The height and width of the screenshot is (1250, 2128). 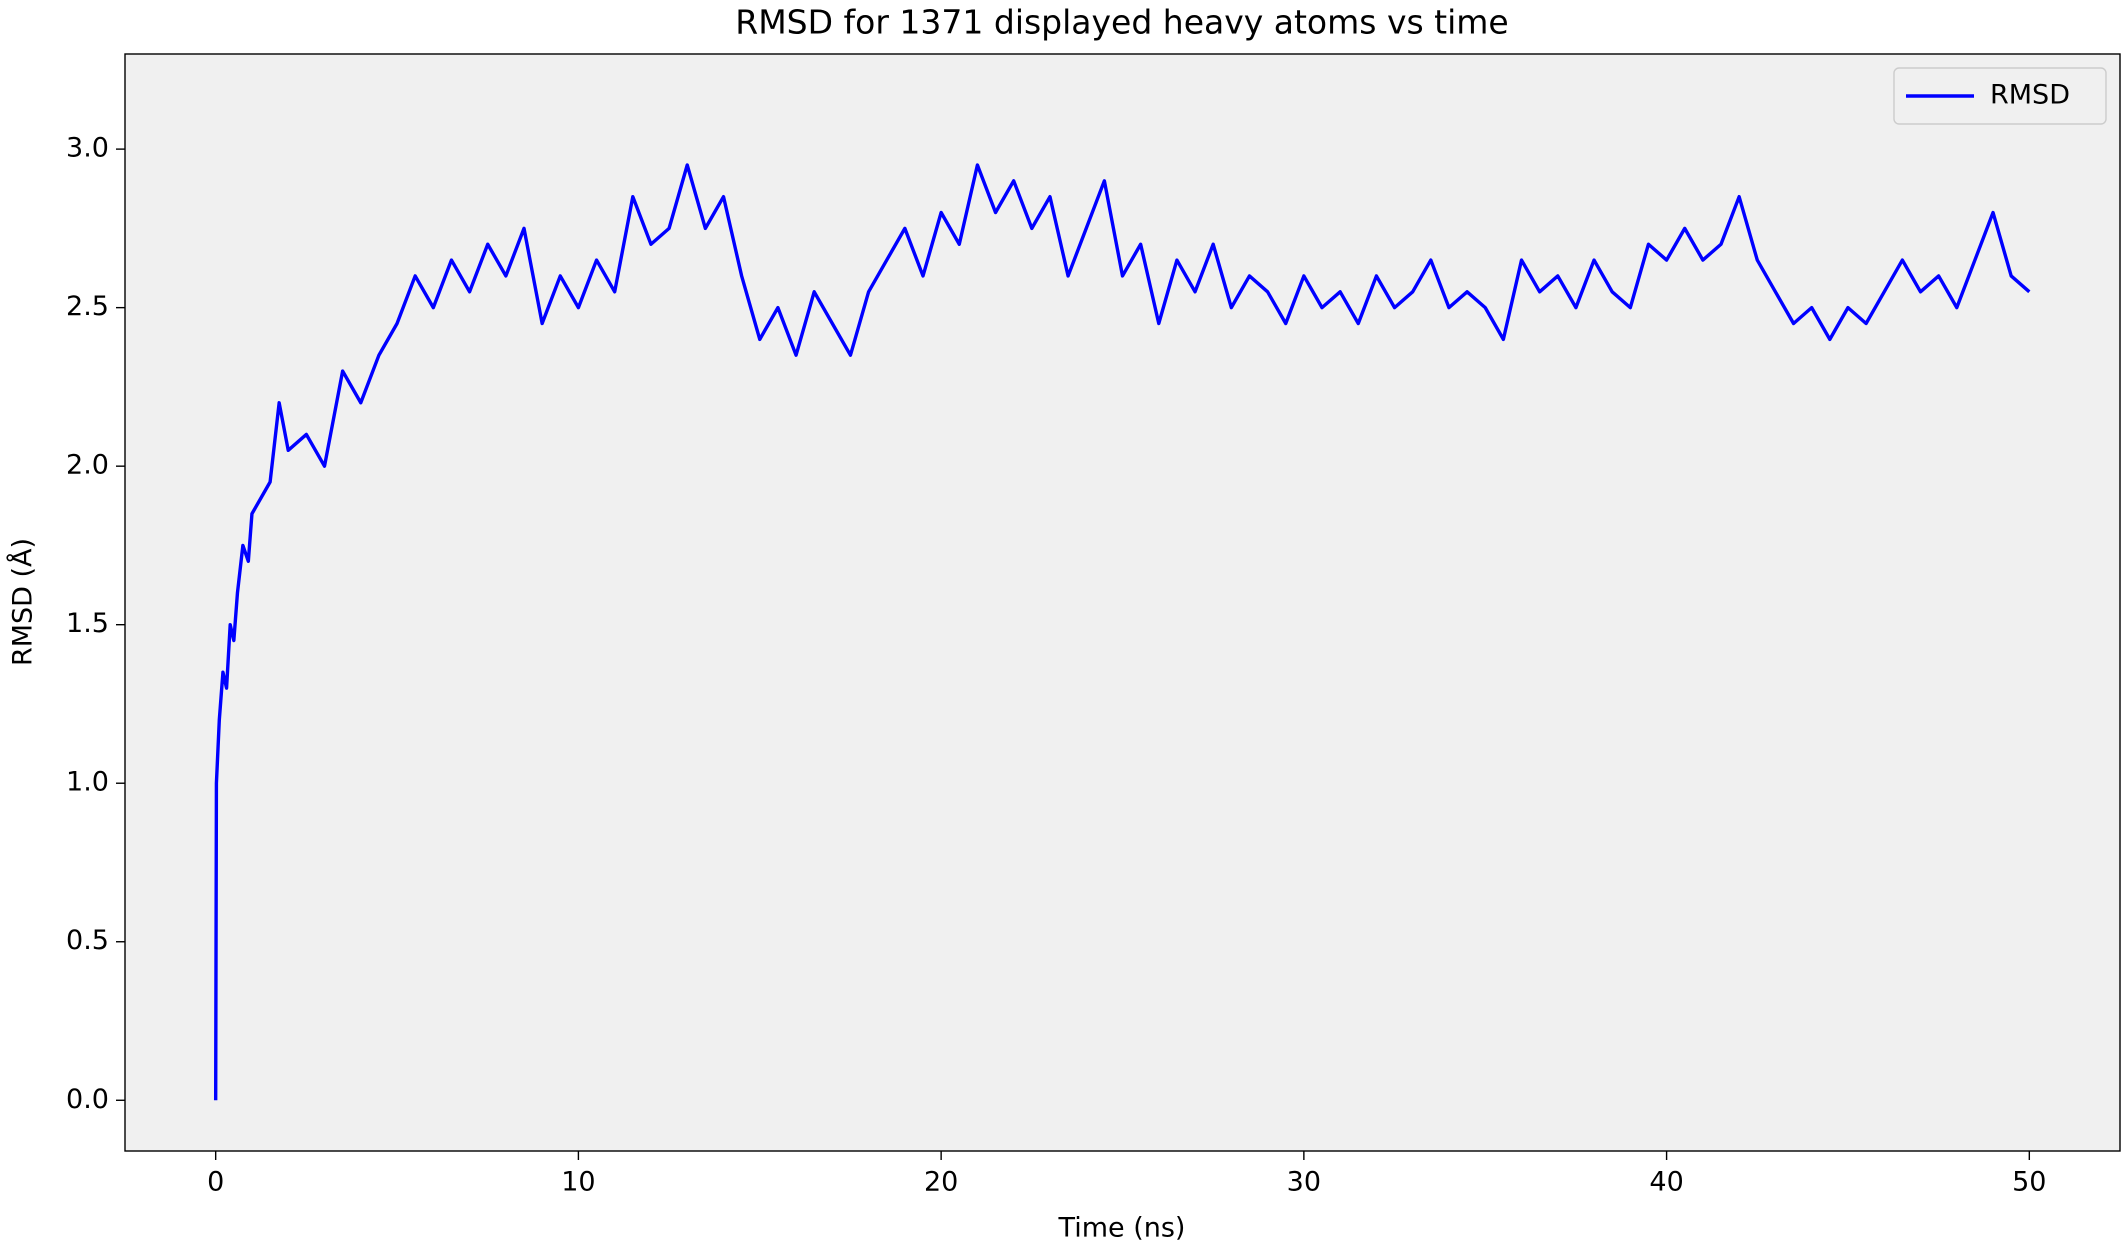 I want to click on legend-label: RMSD, so click(x=2030, y=95).